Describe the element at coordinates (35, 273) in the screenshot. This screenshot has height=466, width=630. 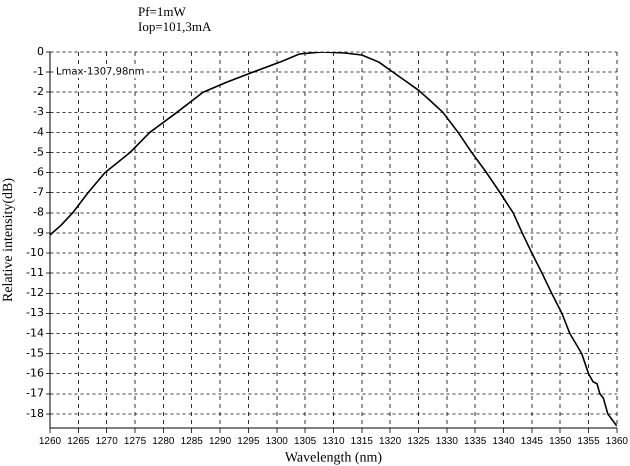
I see `y-tick-label: -11` at that location.